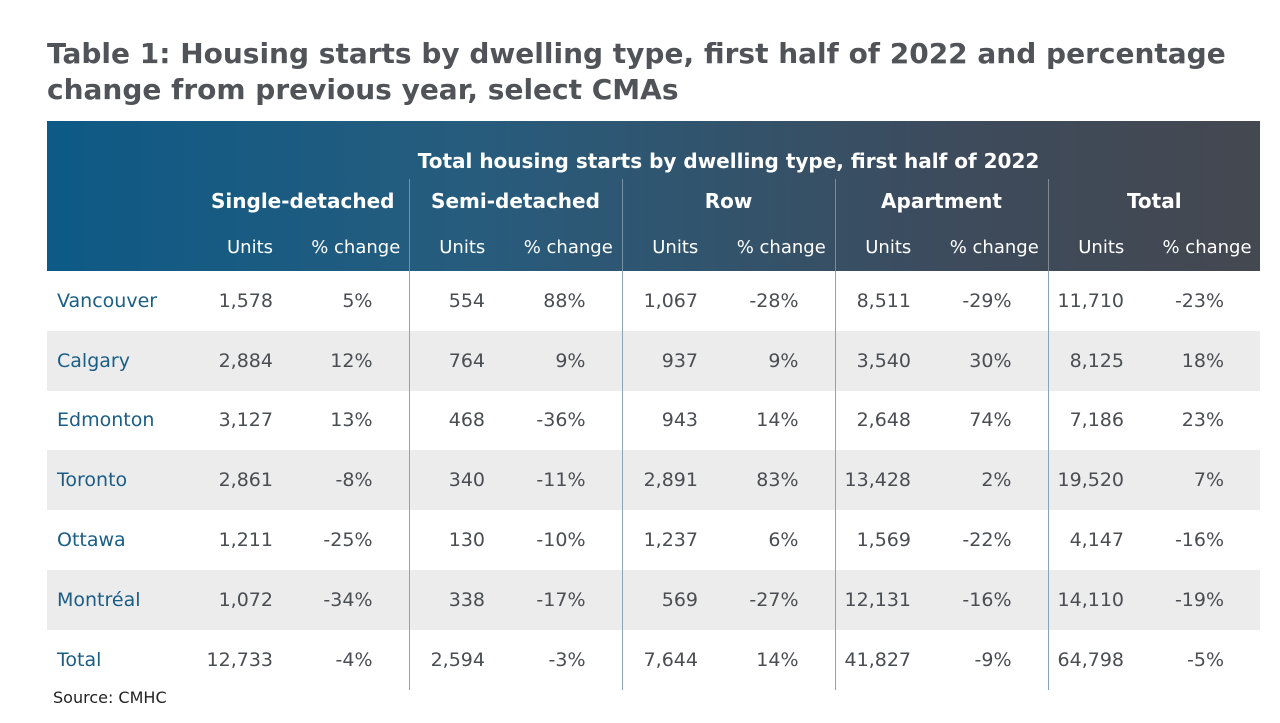  Describe the element at coordinates (110, 697) in the screenshot. I see `source-note: Source: CMHC` at that location.